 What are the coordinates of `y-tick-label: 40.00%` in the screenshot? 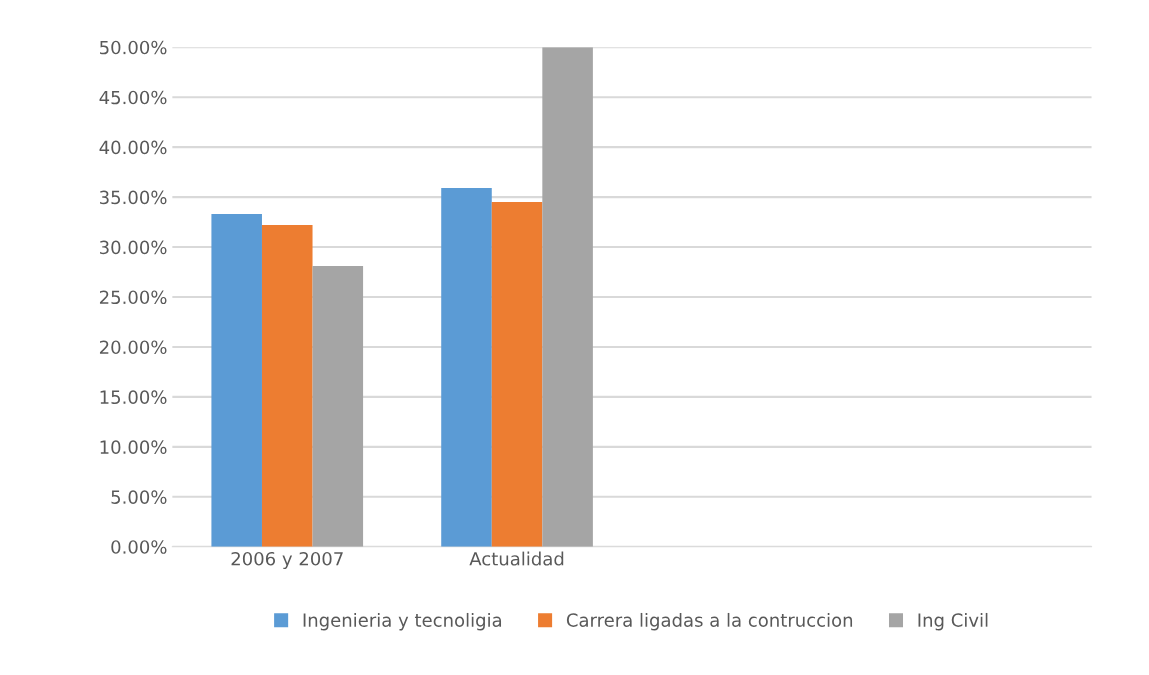 It's located at (133, 147).